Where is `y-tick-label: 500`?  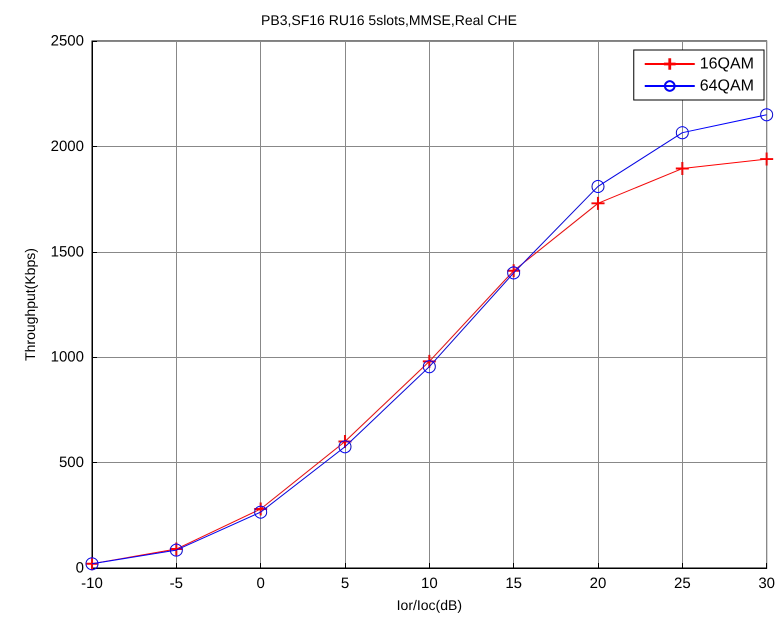 y-tick-label: 500 is located at coordinates (71, 463).